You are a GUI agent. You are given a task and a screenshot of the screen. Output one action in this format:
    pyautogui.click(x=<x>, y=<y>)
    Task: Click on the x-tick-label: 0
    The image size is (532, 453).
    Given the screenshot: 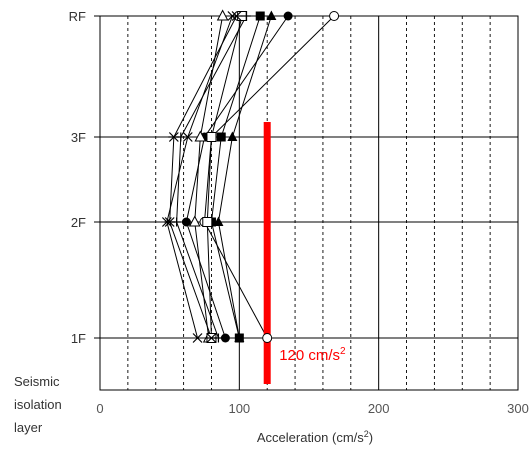 What is the action you would take?
    pyautogui.click(x=99, y=408)
    